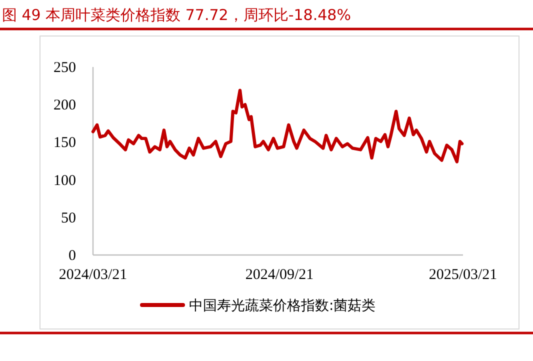 The height and width of the screenshot is (361, 533). Describe the element at coordinates (279, 275) in the screenshot. I see `x-tick-label: 2024/09/21` at that location.